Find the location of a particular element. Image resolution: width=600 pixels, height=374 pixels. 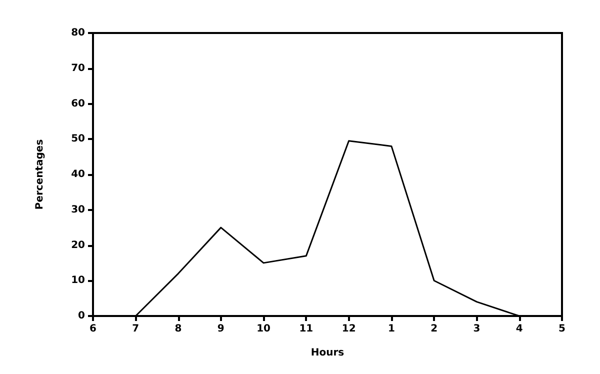

y-tick-label: 20 is located at coordinates (78, 245).